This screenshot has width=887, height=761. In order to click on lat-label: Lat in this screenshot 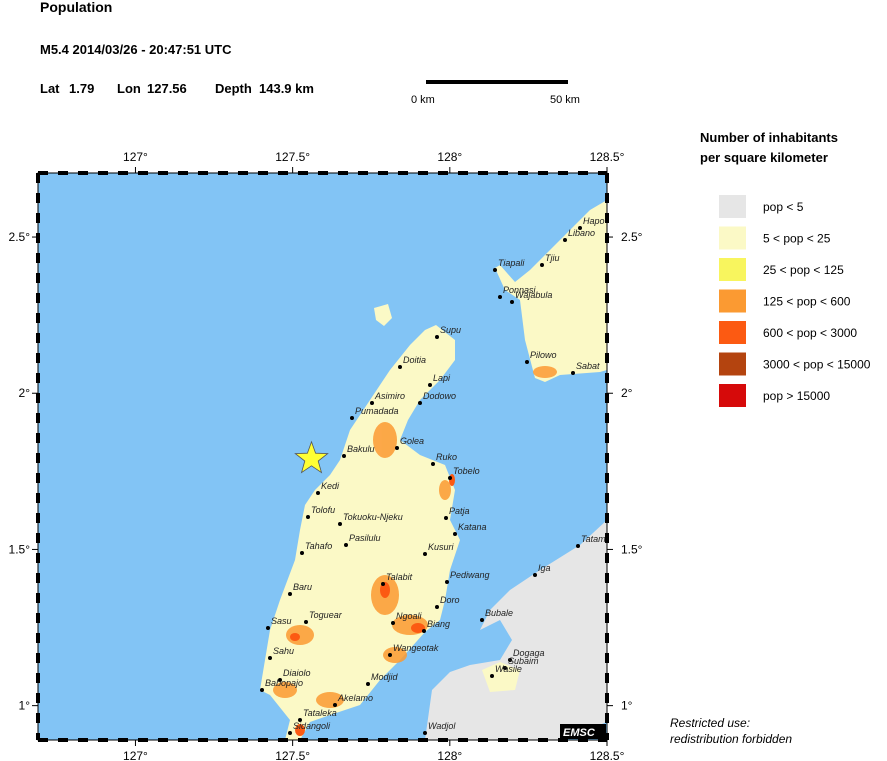, I will do `click(50, 88)`.